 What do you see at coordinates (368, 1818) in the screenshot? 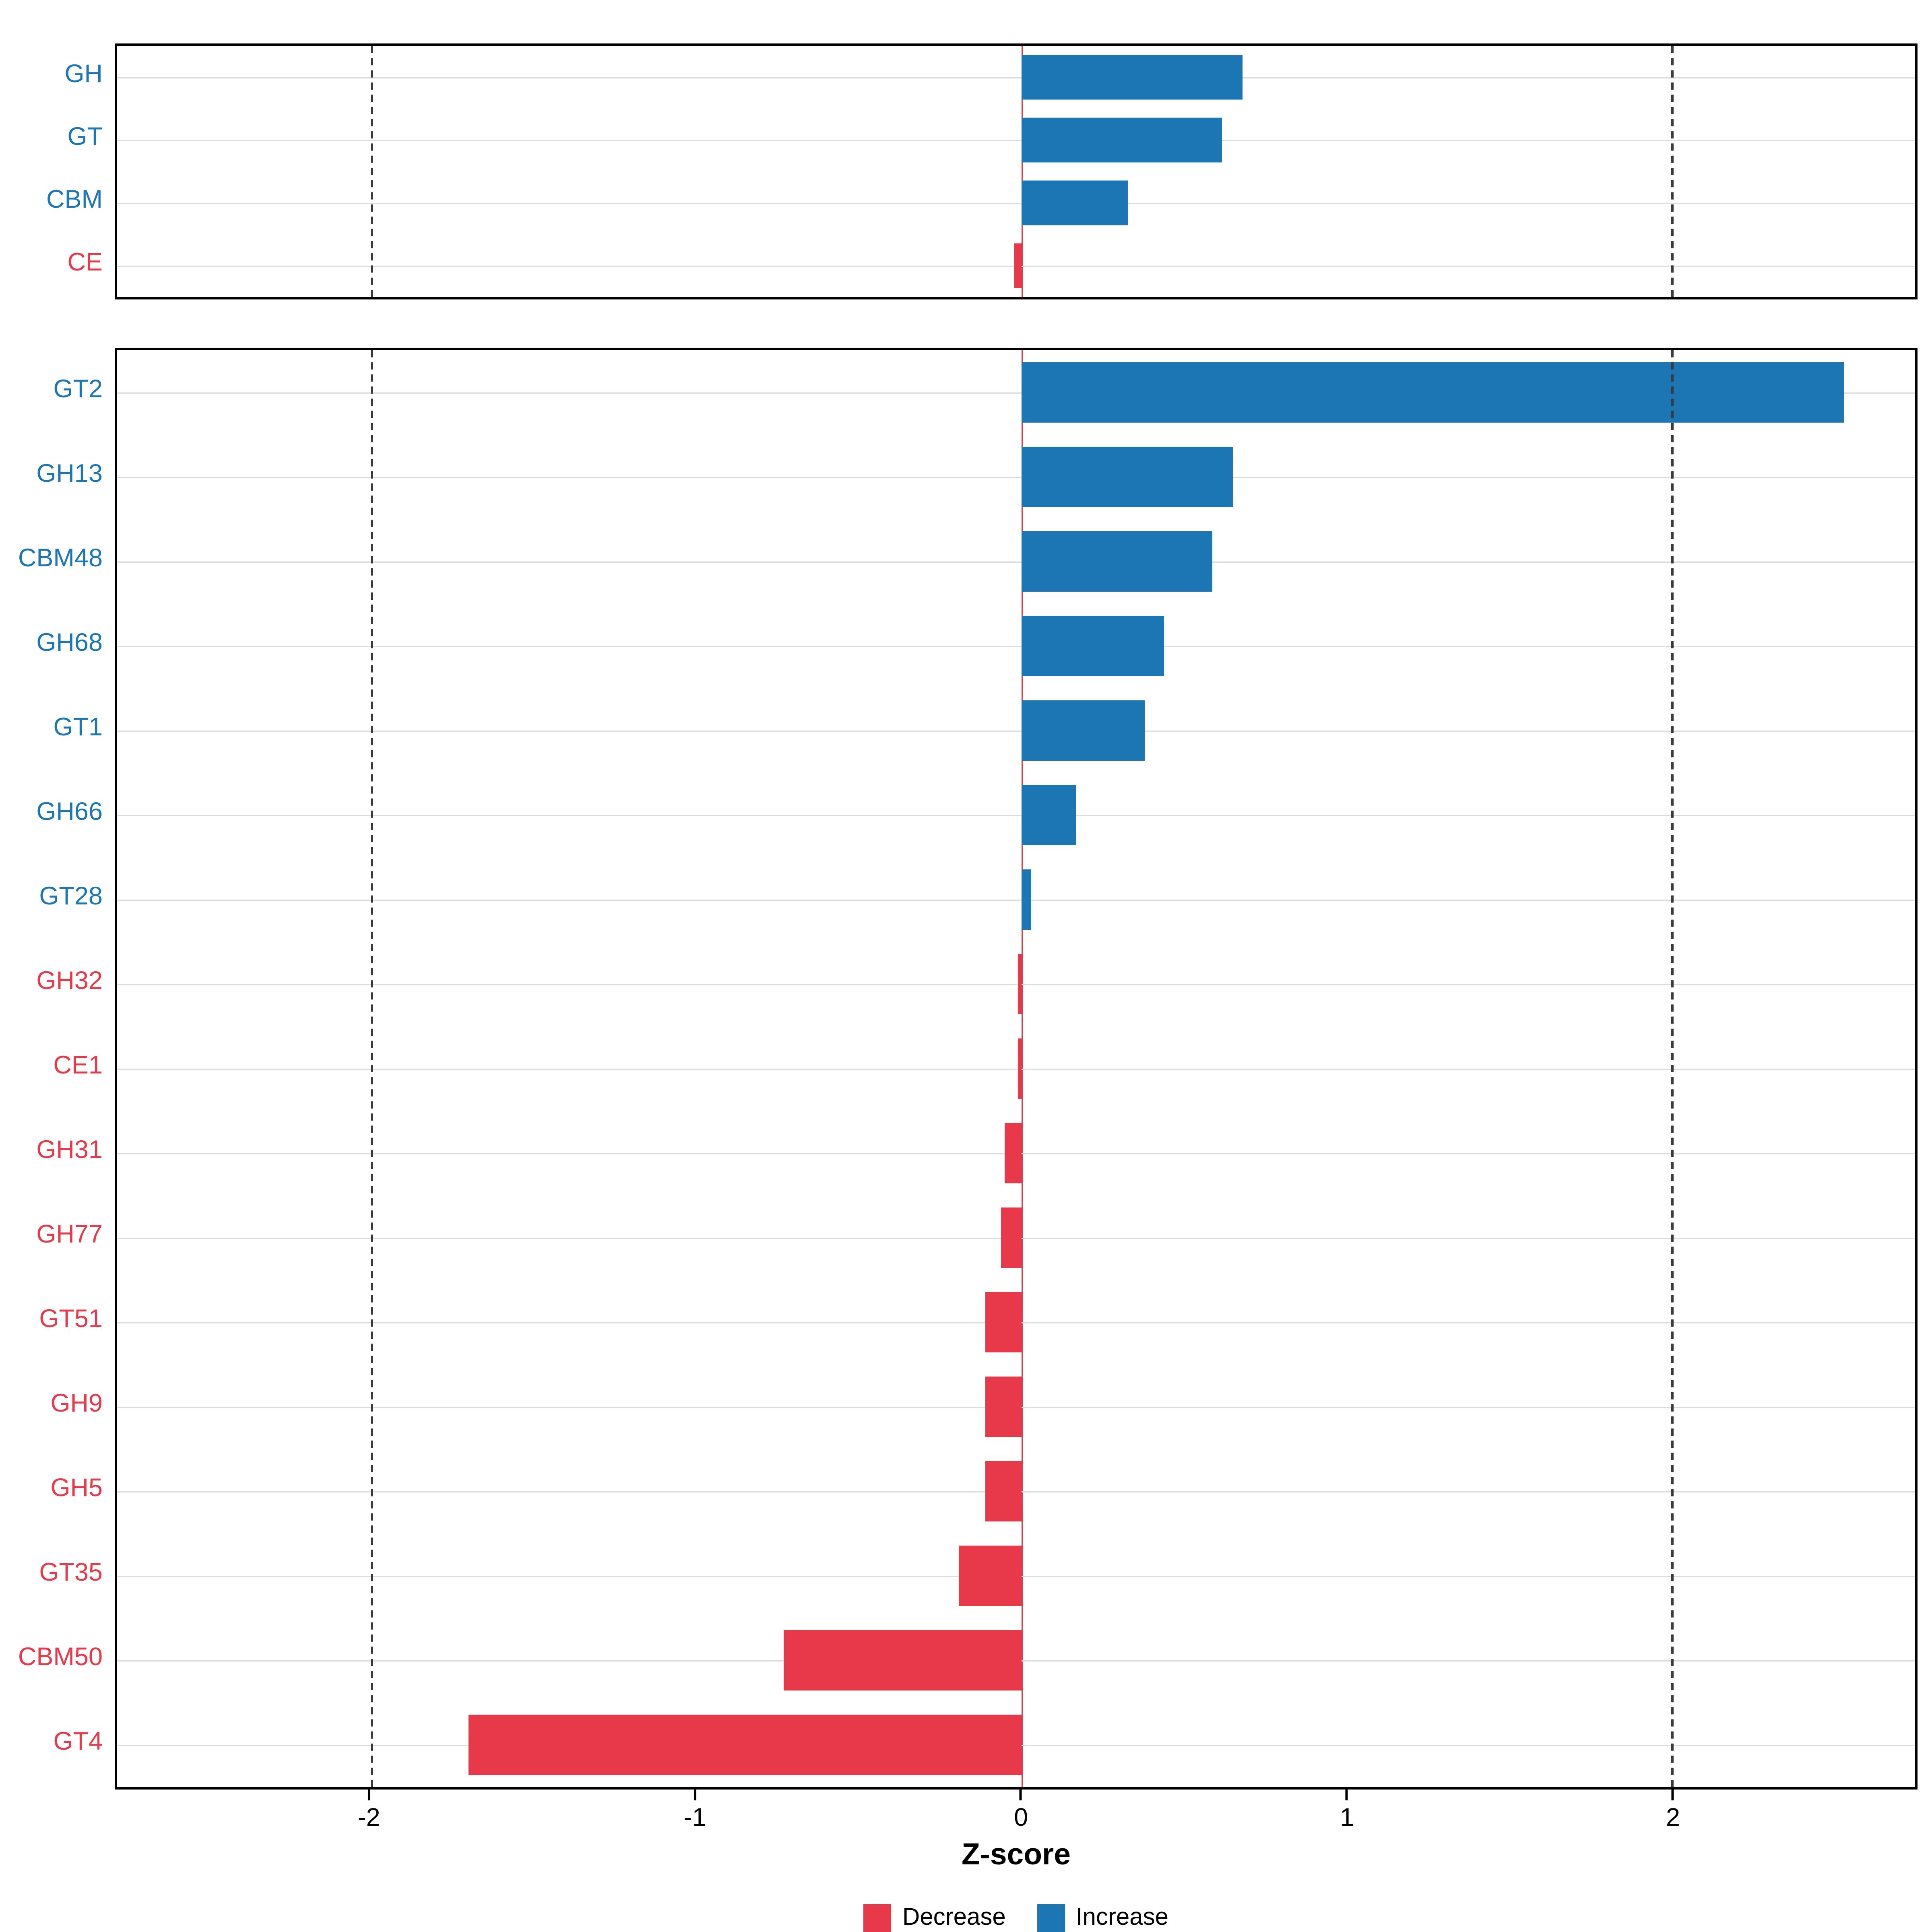
I see `tick-label: -2` at bounding box center [368, 1818].